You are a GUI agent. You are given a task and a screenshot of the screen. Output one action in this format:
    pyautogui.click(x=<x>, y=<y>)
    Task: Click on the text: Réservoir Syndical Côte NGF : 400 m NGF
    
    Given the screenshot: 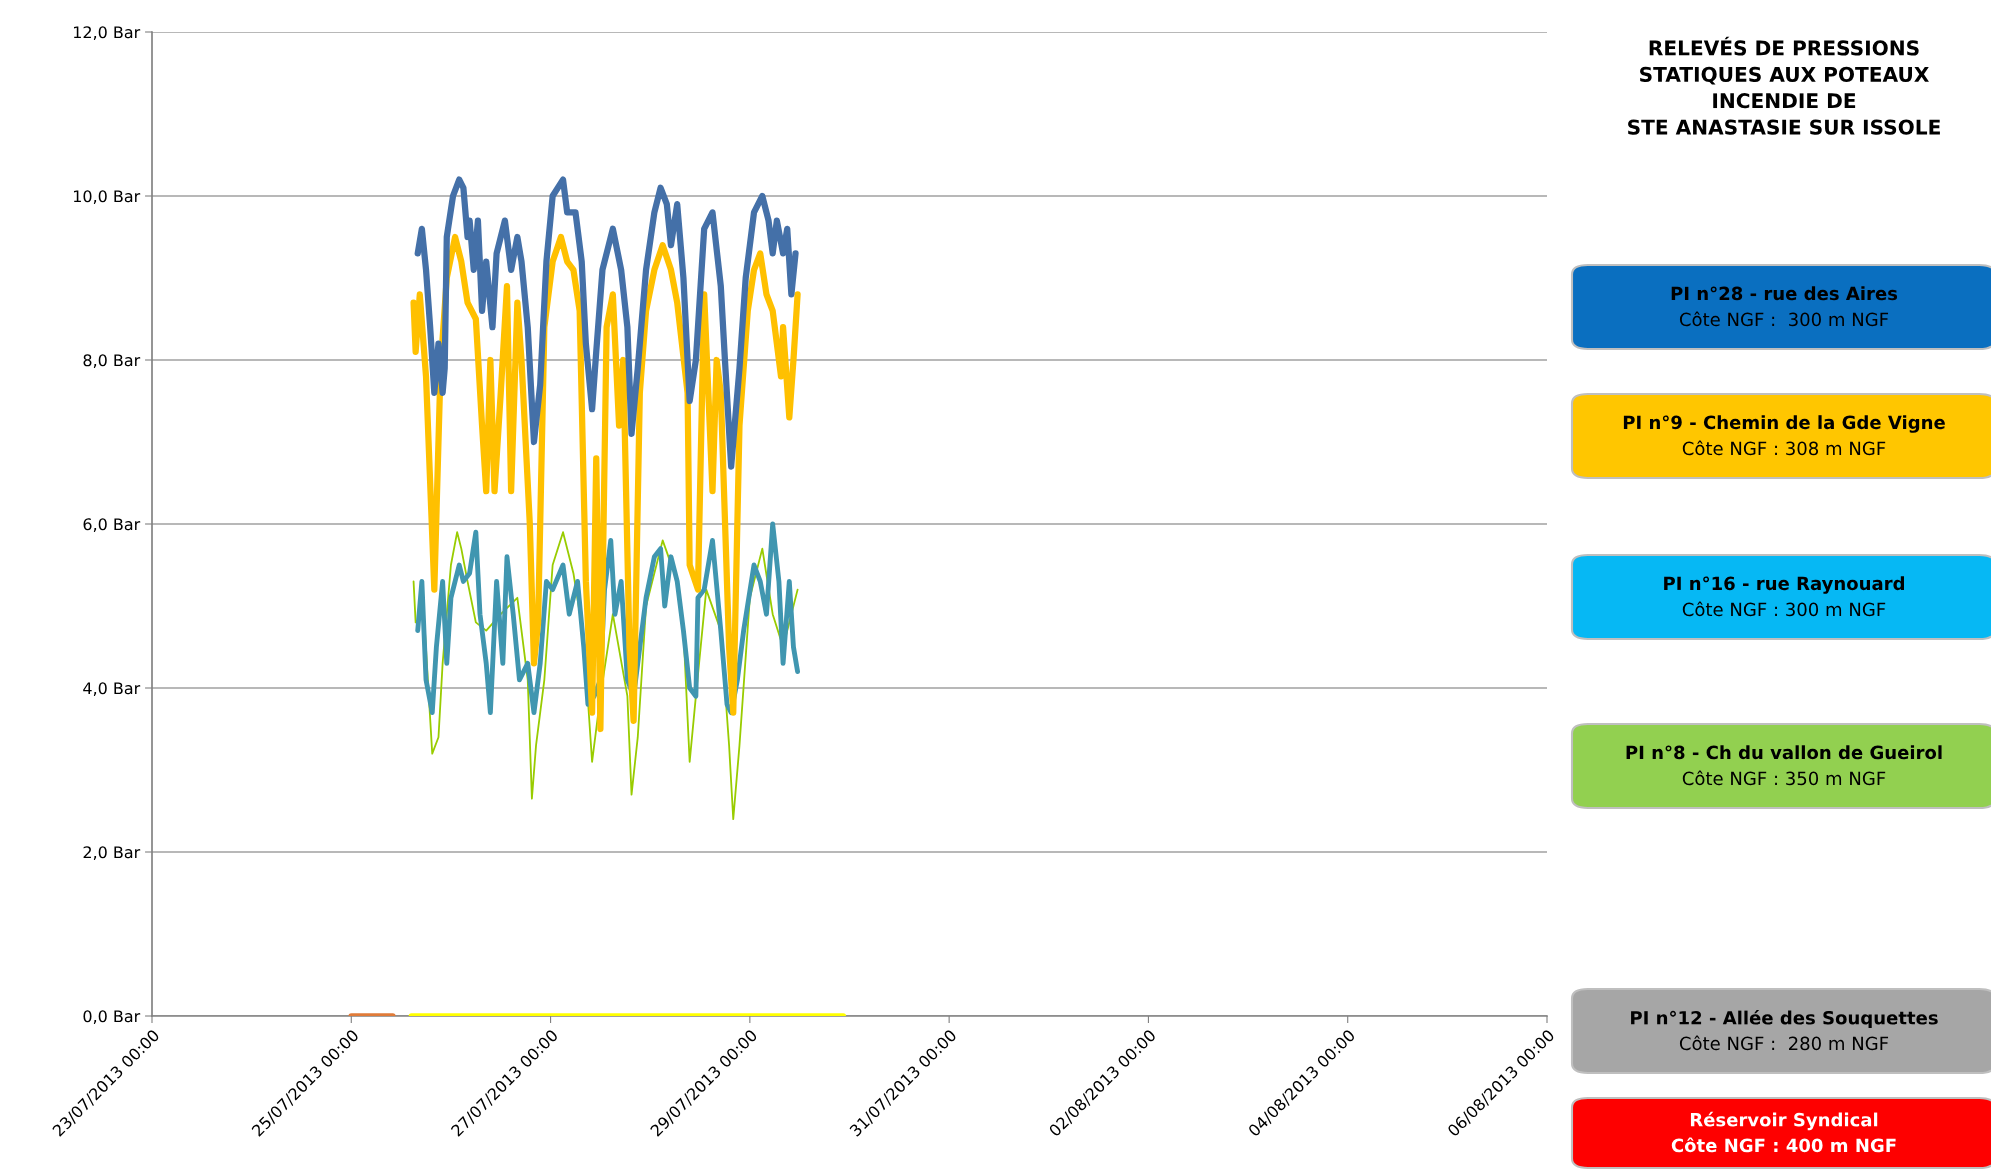 What is the action you would take?
    pyautogui.click(x=1783, y=1132)
    